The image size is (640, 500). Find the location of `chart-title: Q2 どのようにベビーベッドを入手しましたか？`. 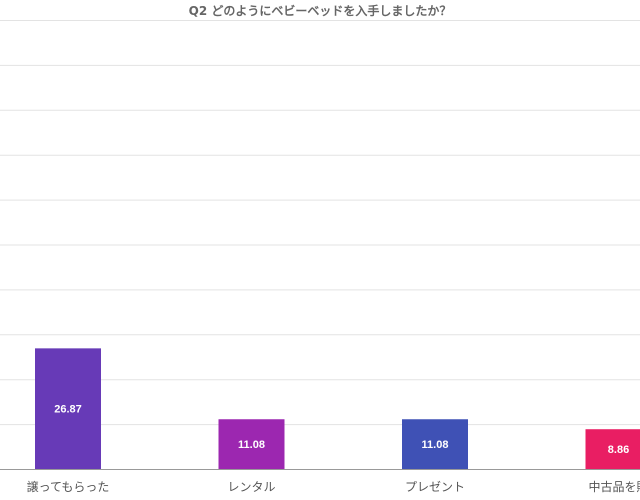

chart-title: Q2 どのようにベビーベッドを入手しましたか？ is located at coordinates (320, 11).